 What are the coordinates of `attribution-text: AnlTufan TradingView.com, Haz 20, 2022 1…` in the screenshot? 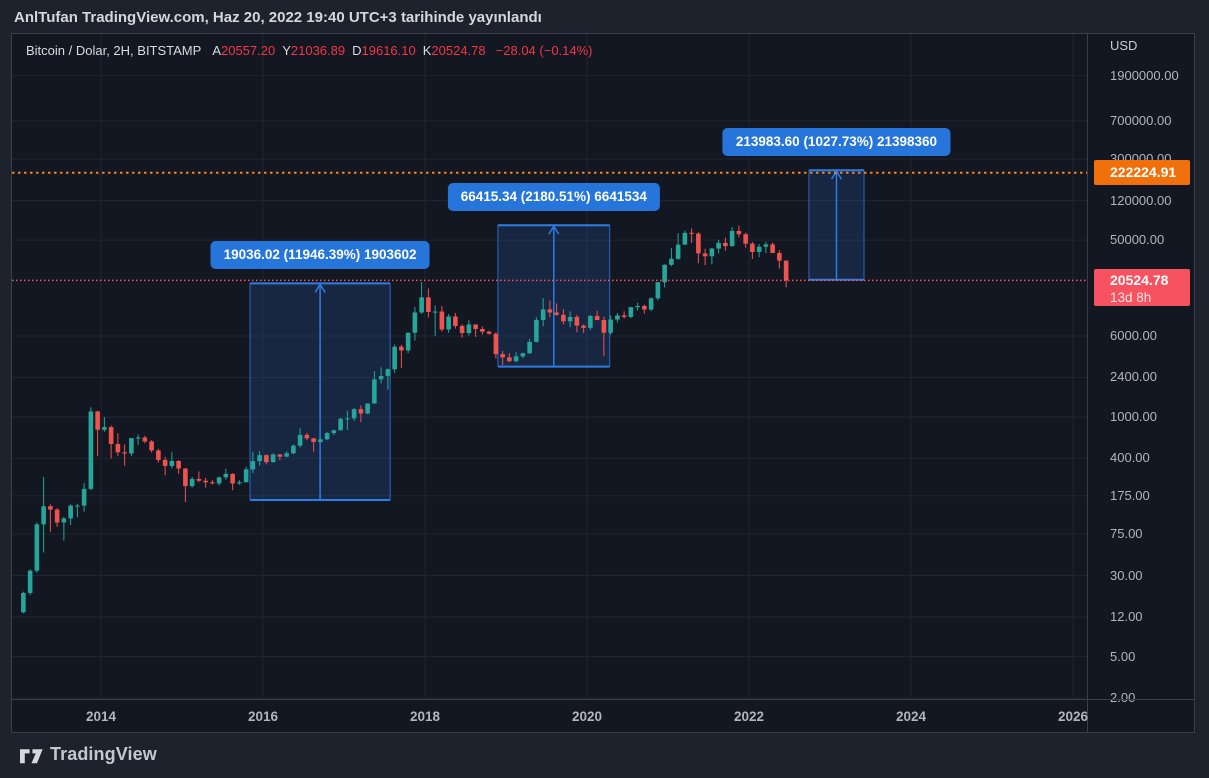 It's located at (278, 17).